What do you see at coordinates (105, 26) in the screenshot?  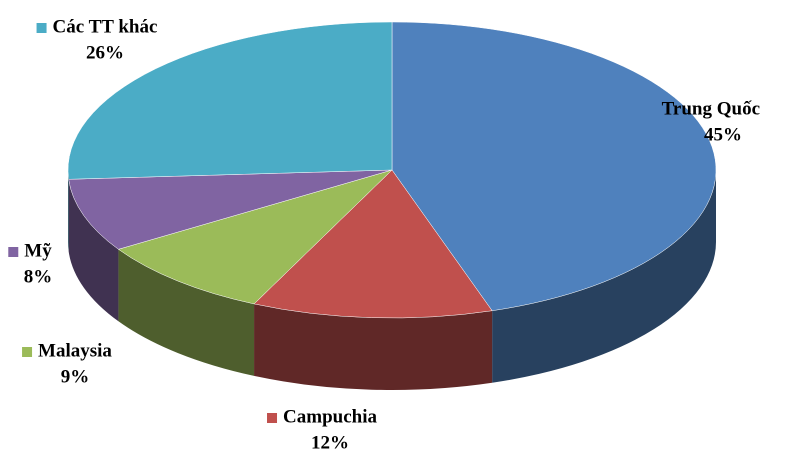 I see `data-label-name: Các TT khác` at bounding box center [105, 26].